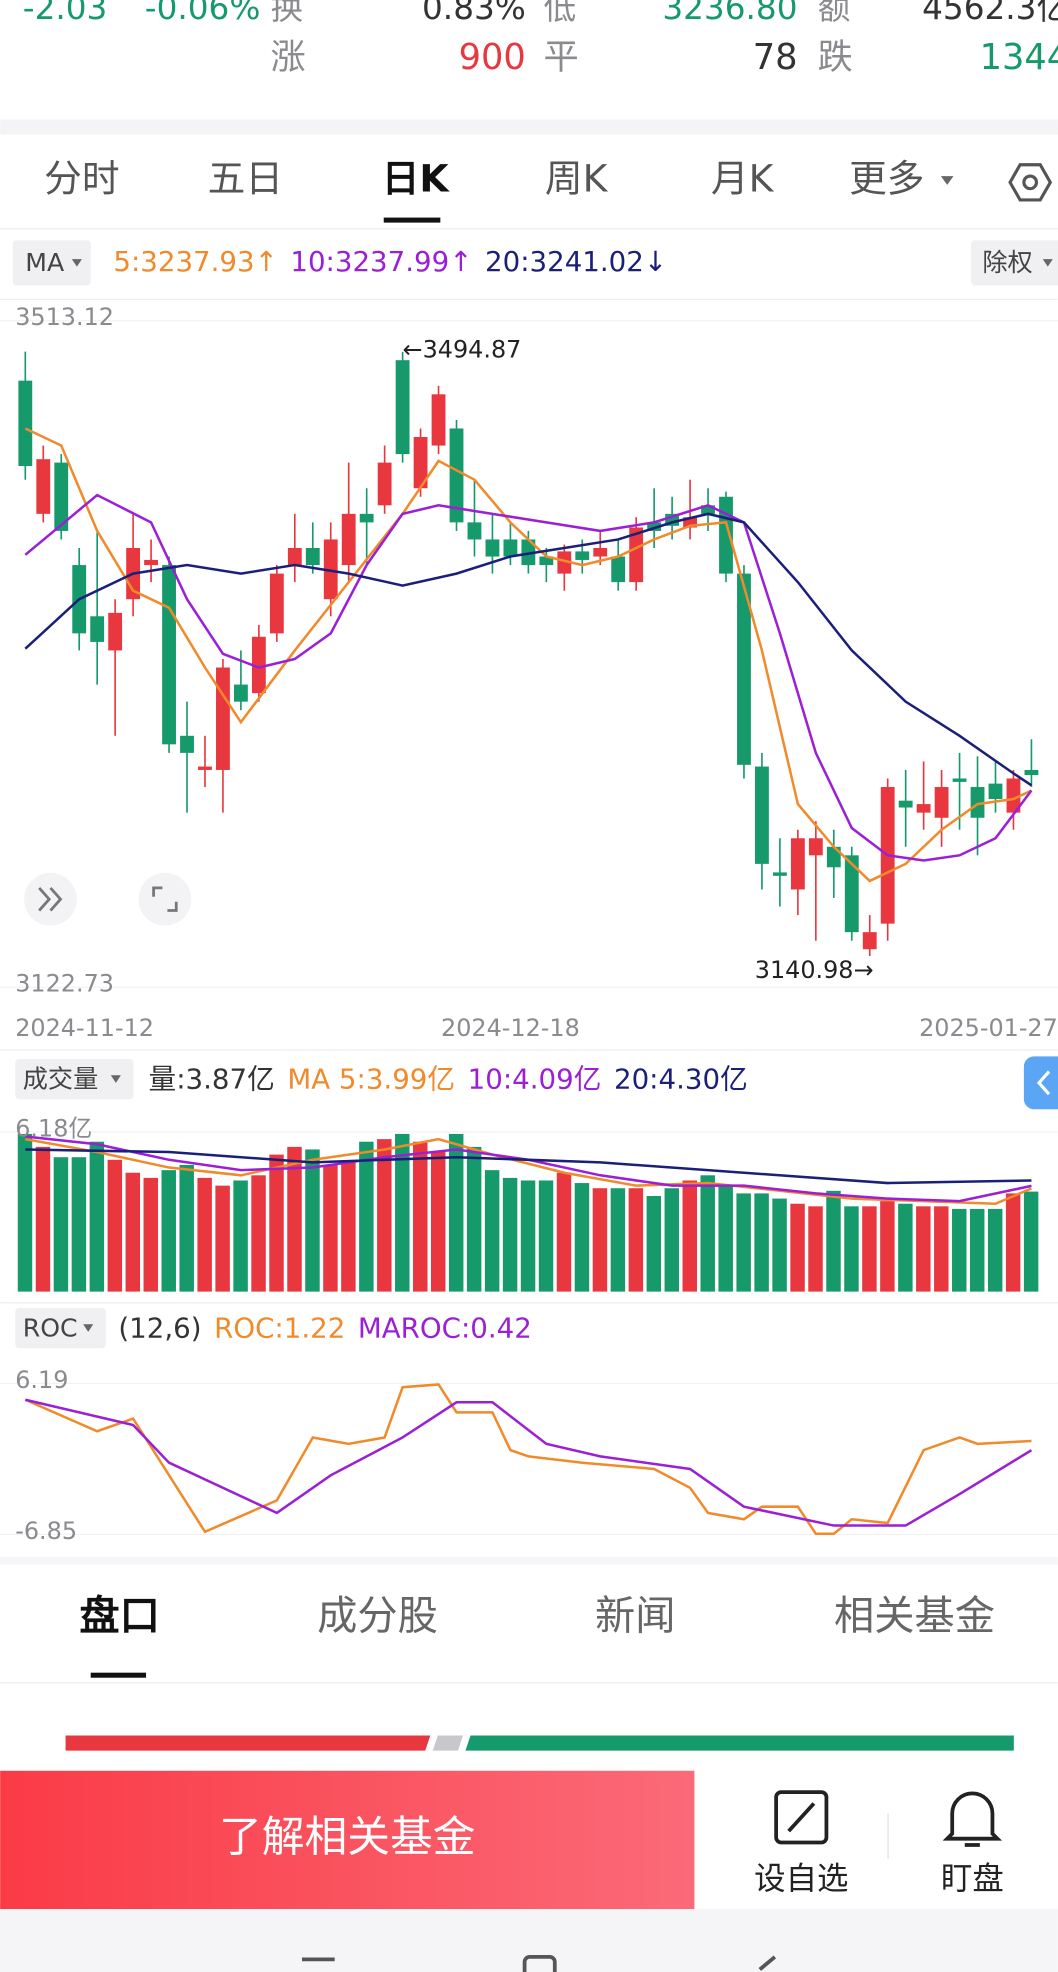 The height and width of the screenshot is (1972, 1058). Describe the element at coordinates (165, 899) in the screenshot. I see `fullscreen-button` at that location.